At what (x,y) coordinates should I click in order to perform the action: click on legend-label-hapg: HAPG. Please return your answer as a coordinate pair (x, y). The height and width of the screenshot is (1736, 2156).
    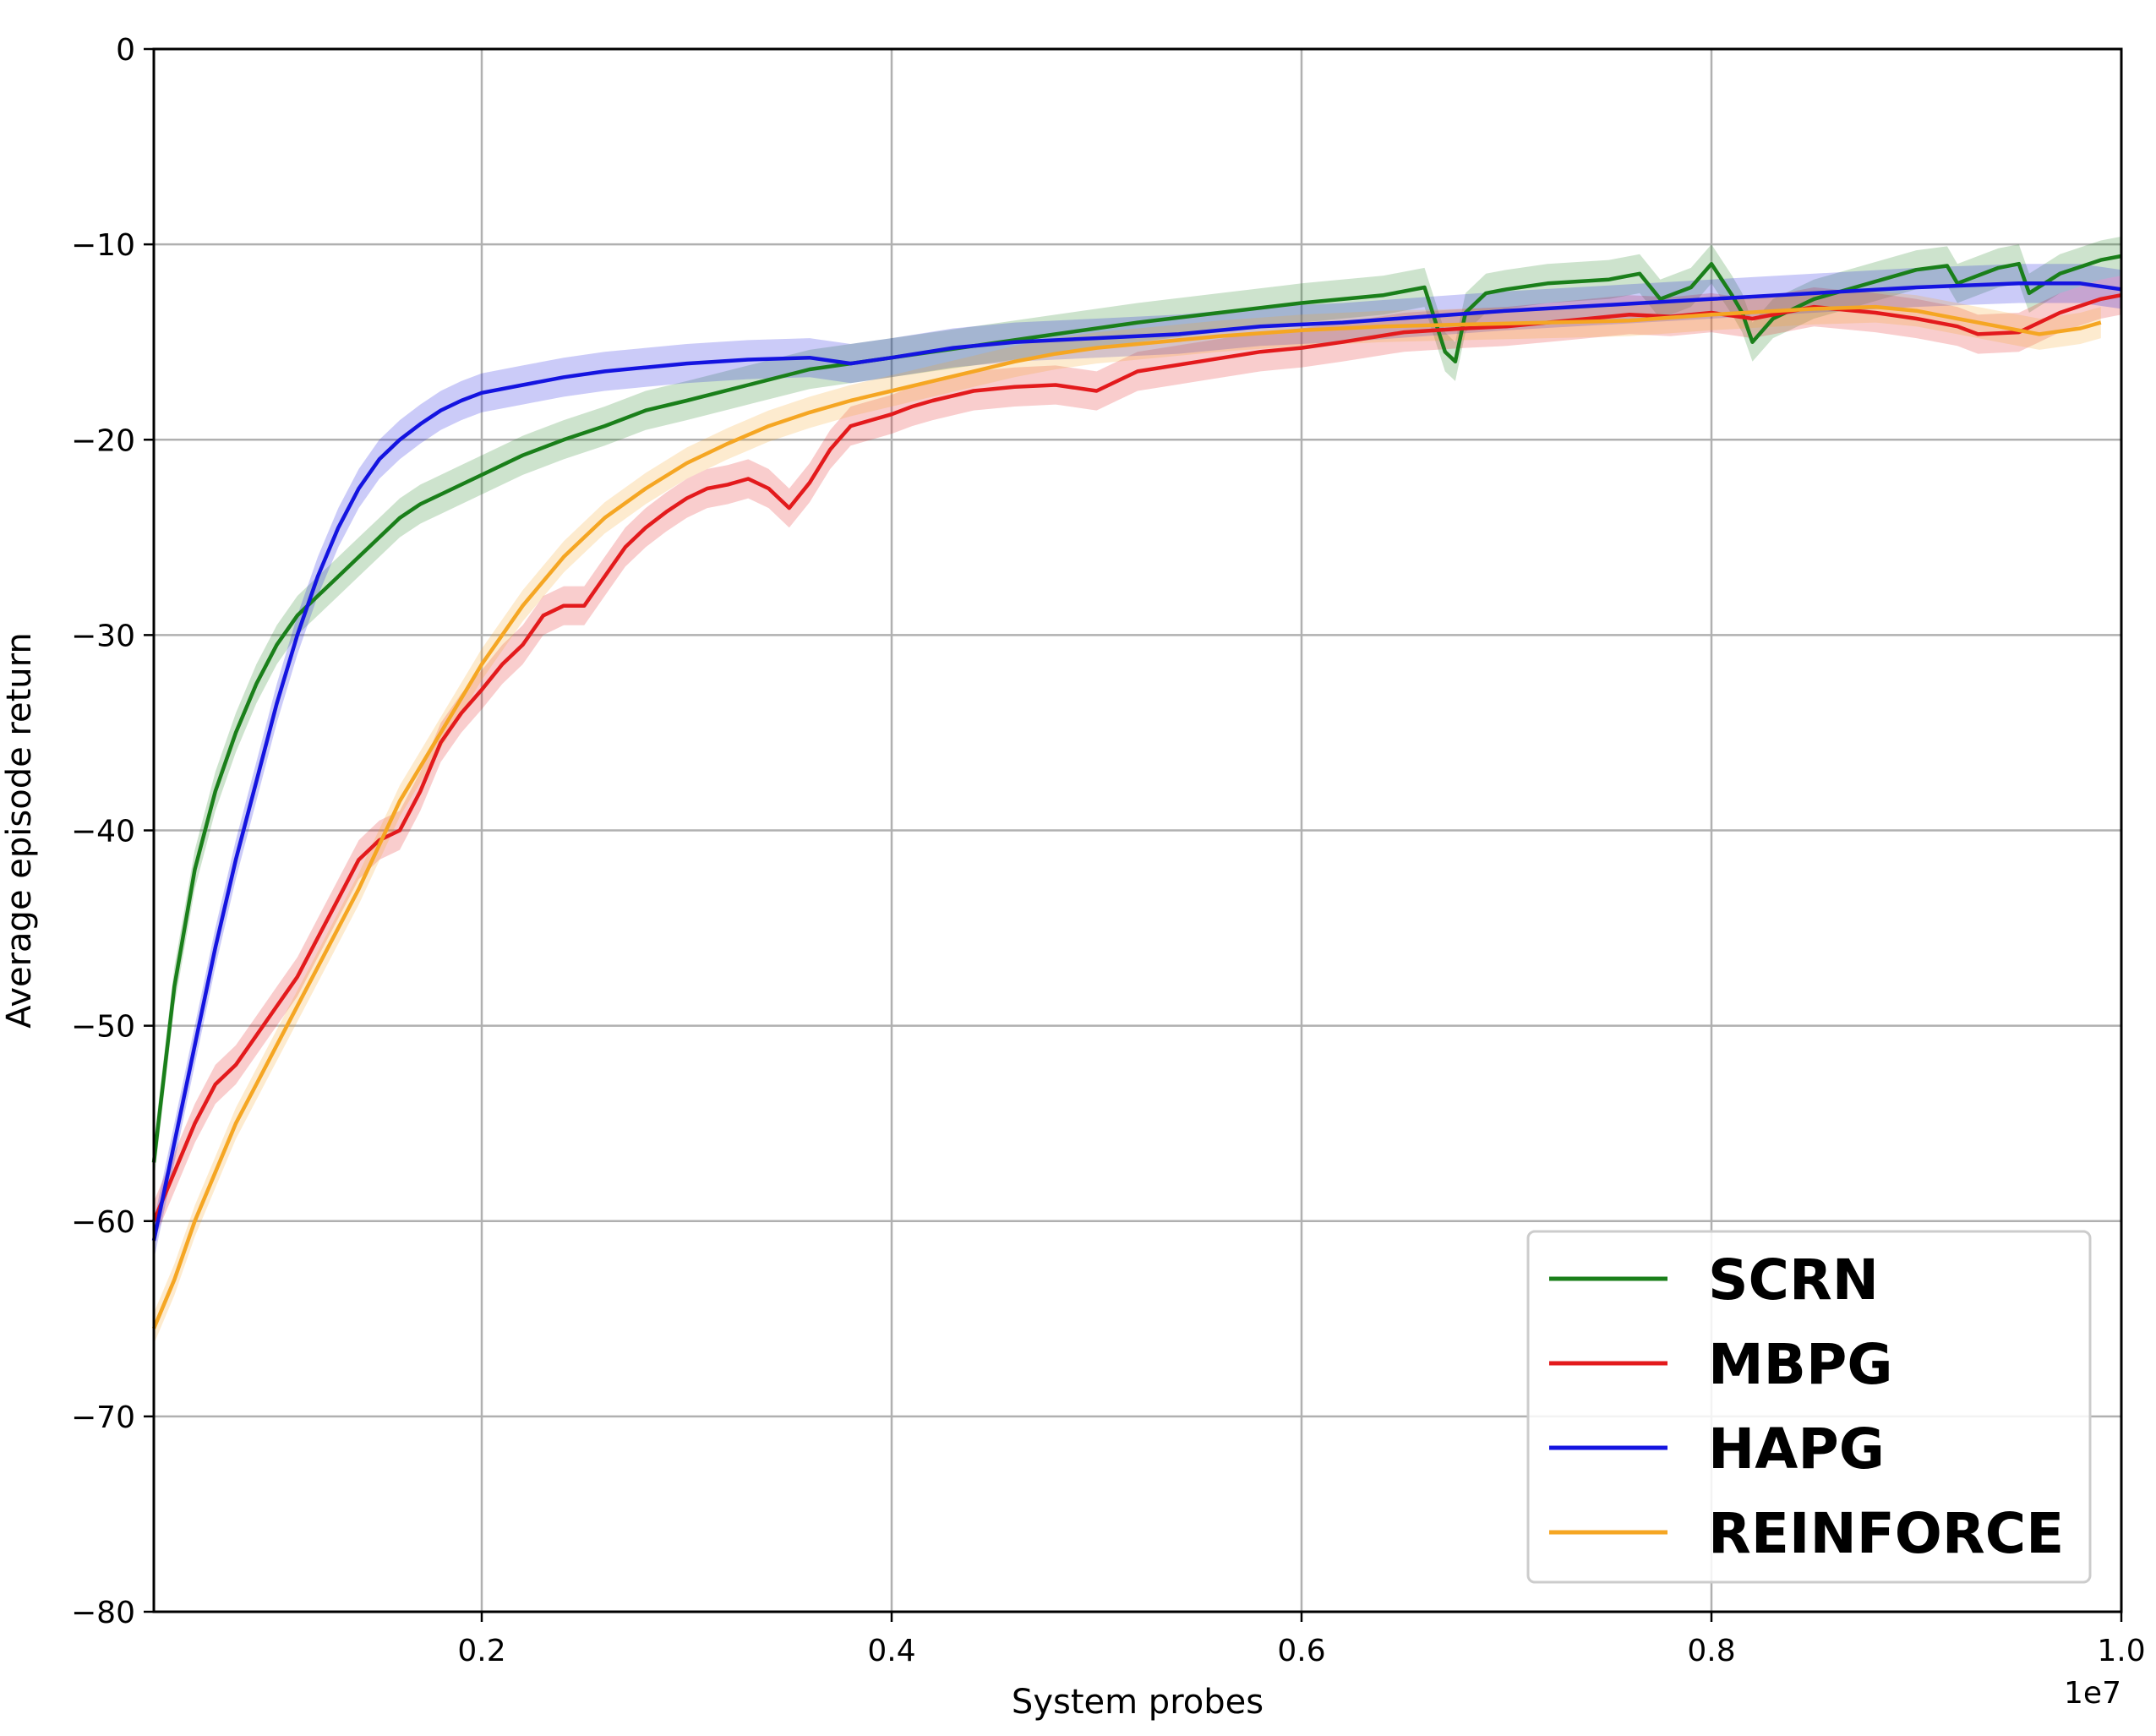
    Looking at the image, I should click on (1796, 1449).